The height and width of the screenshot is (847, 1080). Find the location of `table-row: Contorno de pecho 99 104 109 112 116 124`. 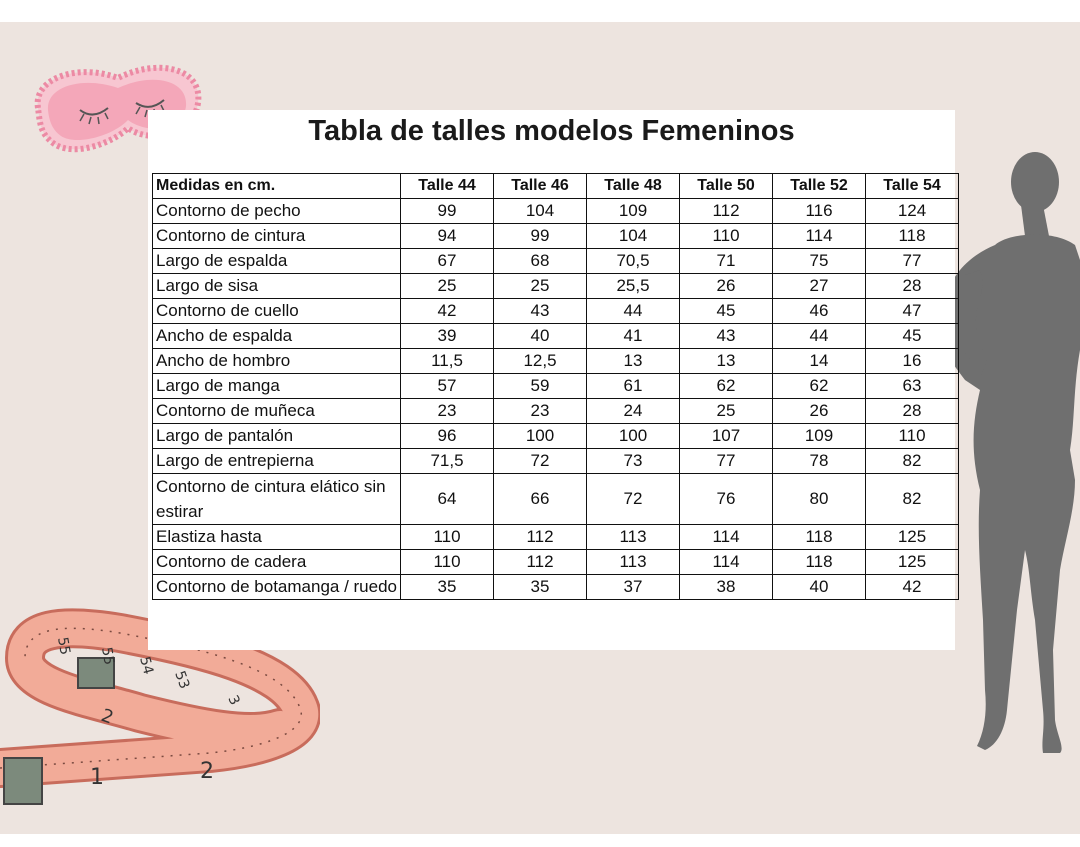

table-row: Contorno de pecho 99 104 109 112 116 124 is located at coordinates (555, 211).